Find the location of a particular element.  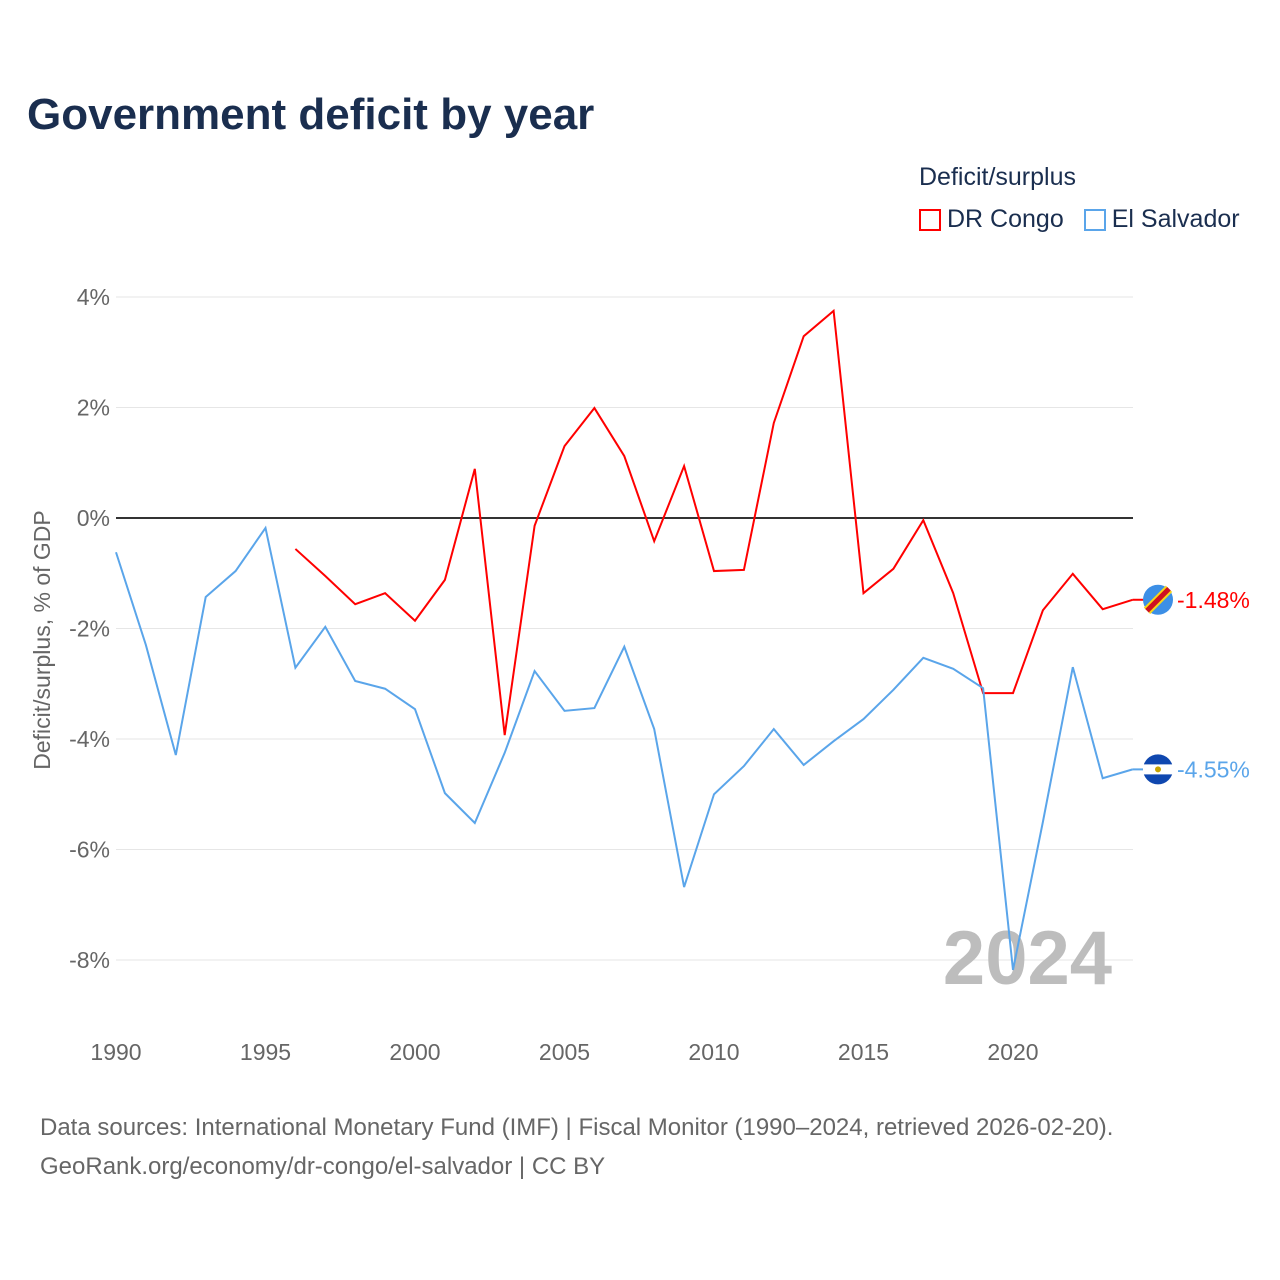

x-tick-label: 1990 is located at coordinates (115, 1052).